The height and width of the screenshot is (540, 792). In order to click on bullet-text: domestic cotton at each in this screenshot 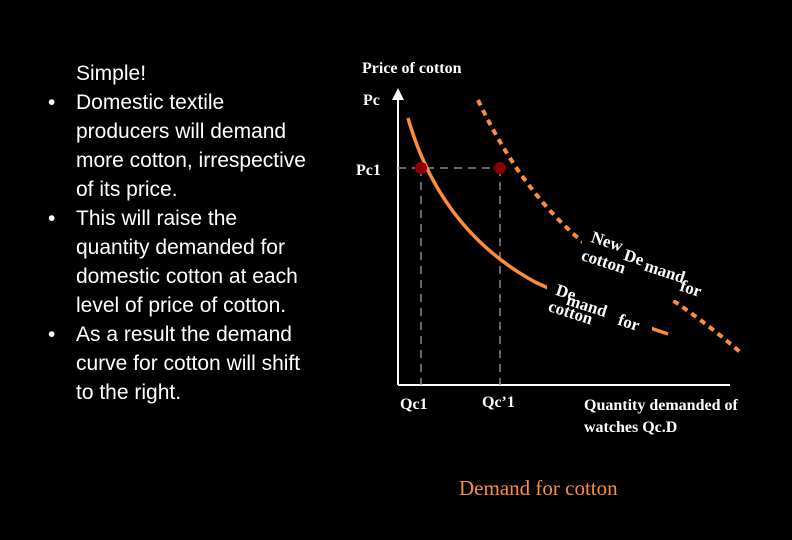, I will do `click(187, 276)`.